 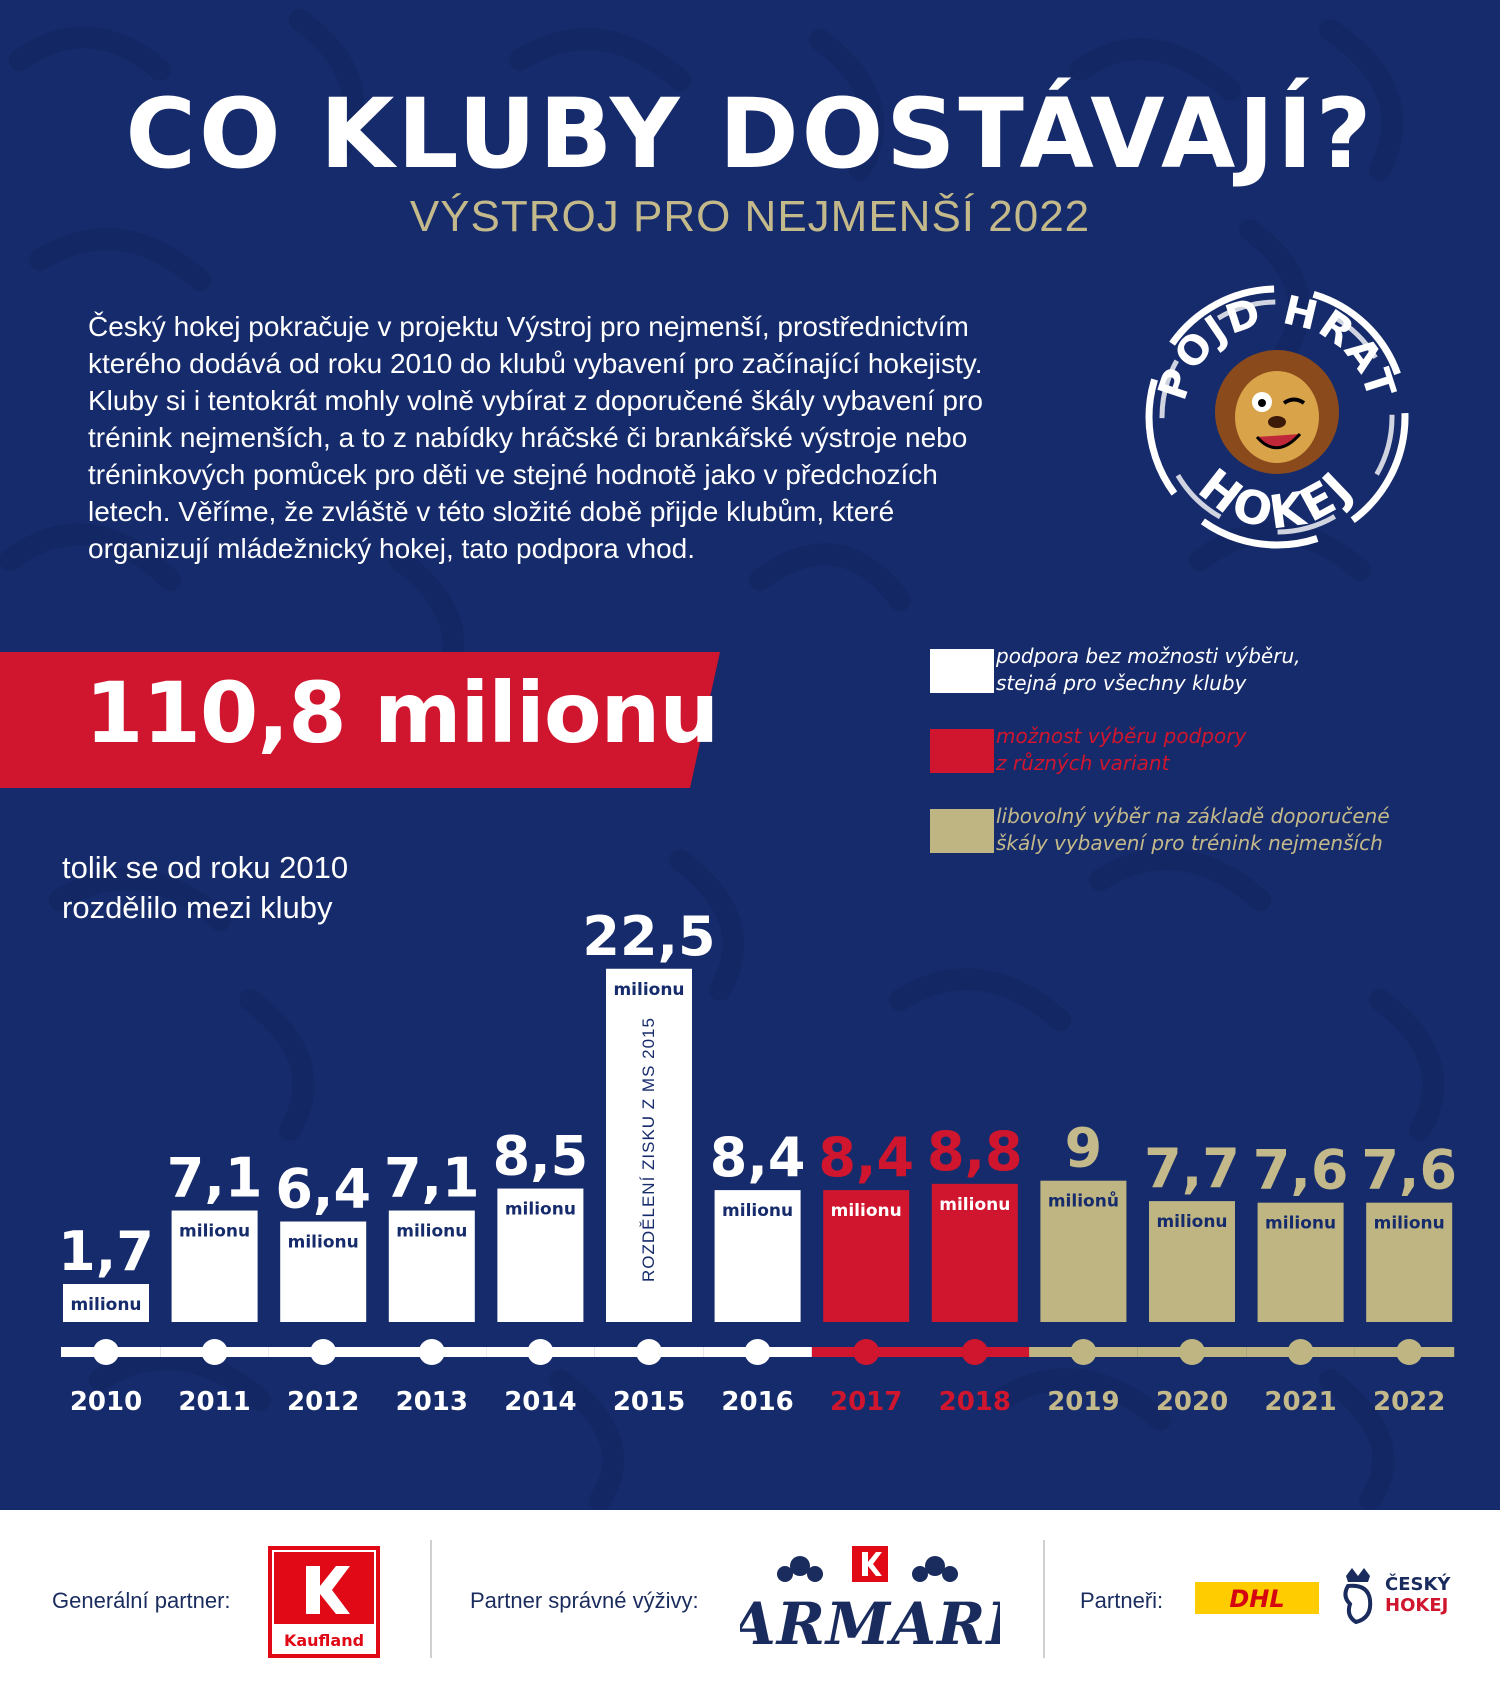 What do you see at coordinates (1192, 1402) in the screenshot?
I see `x-tick-label: 2020` at bounding box center [1192, 1402].